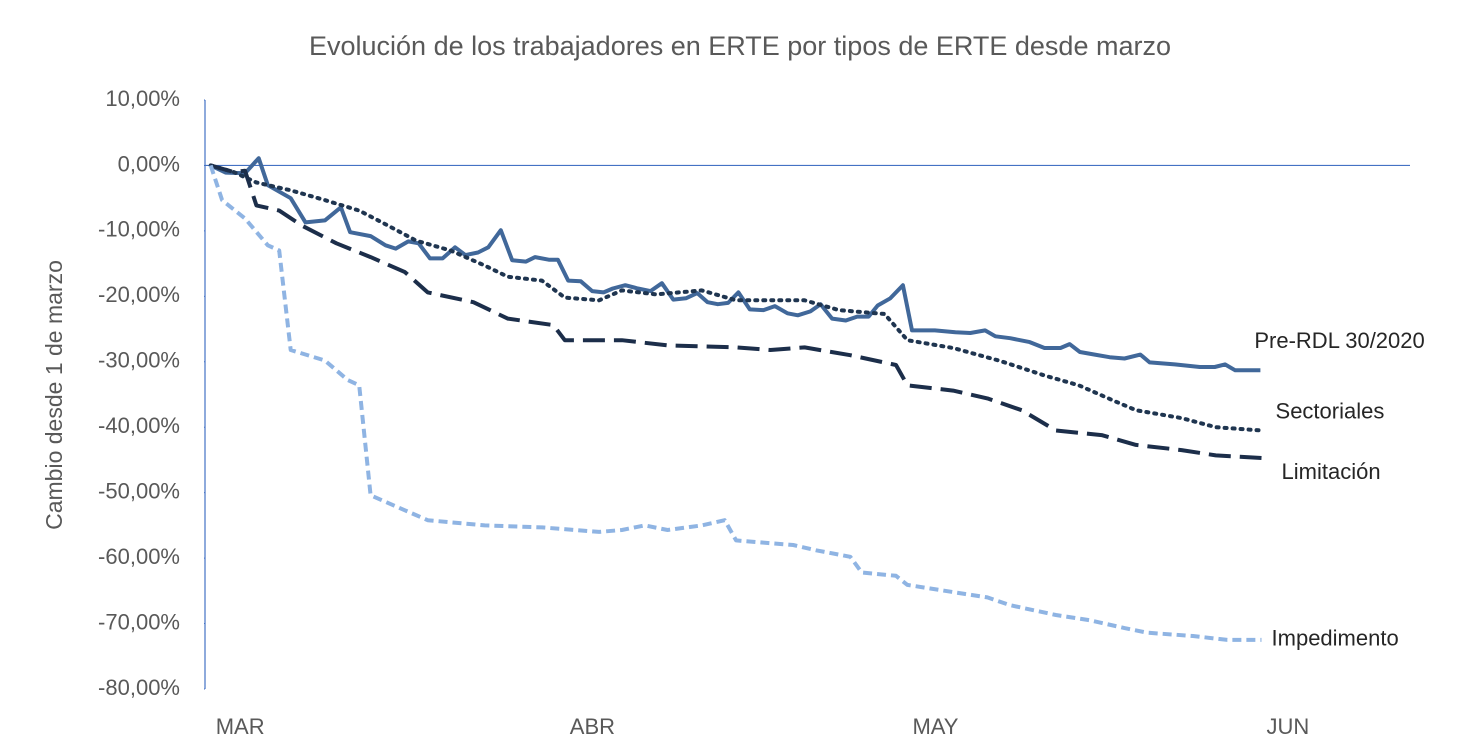 This screenshot has height=756, width=1462. I want to click on y-tick-label: -30,00%, so click(139, 360).